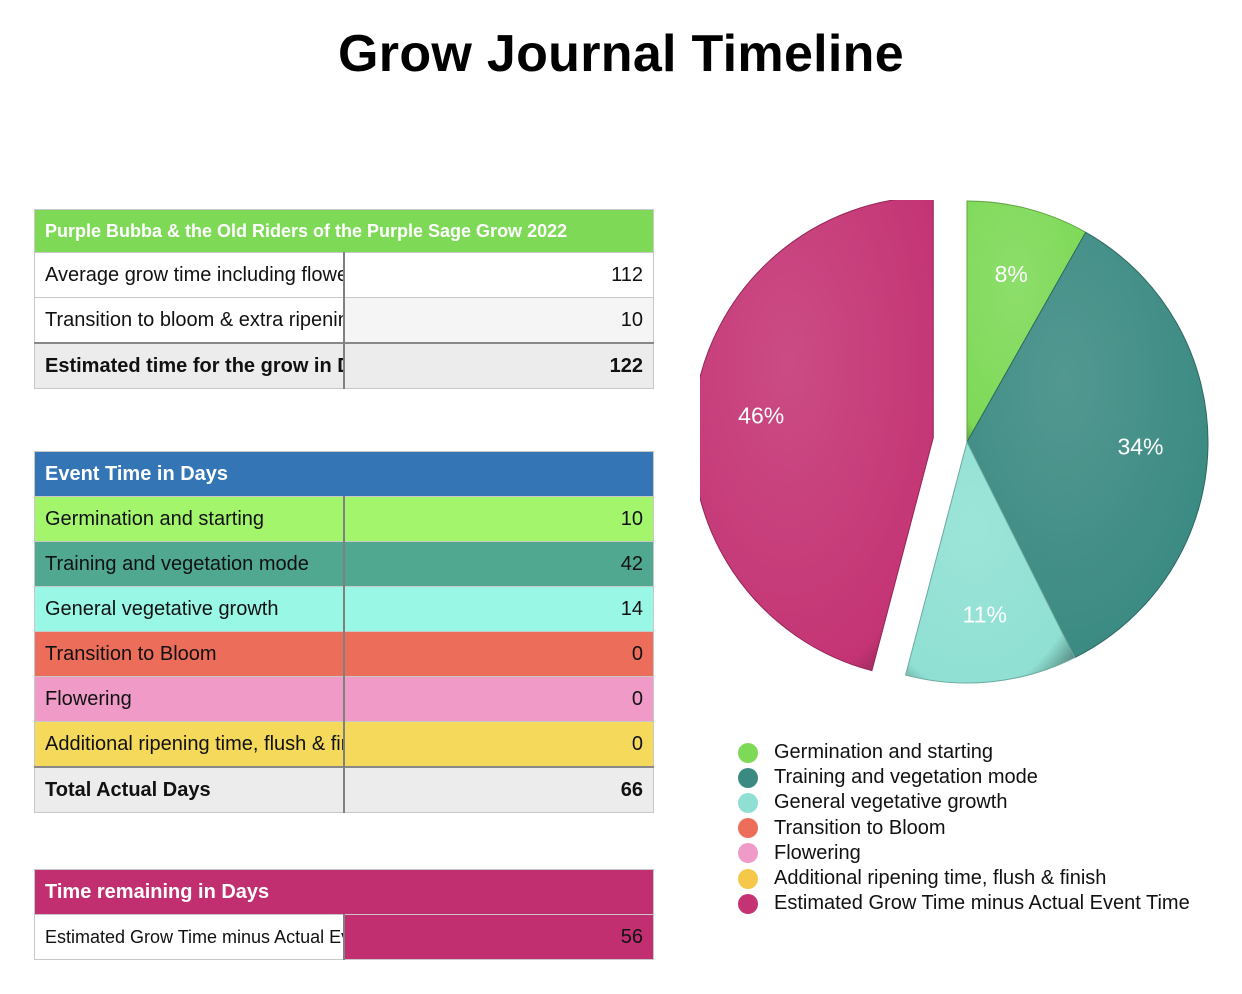  Describe the element at coordinates (1026, 322) in the screenshot. I see `pie-slice-germination-and-starting` at that location.